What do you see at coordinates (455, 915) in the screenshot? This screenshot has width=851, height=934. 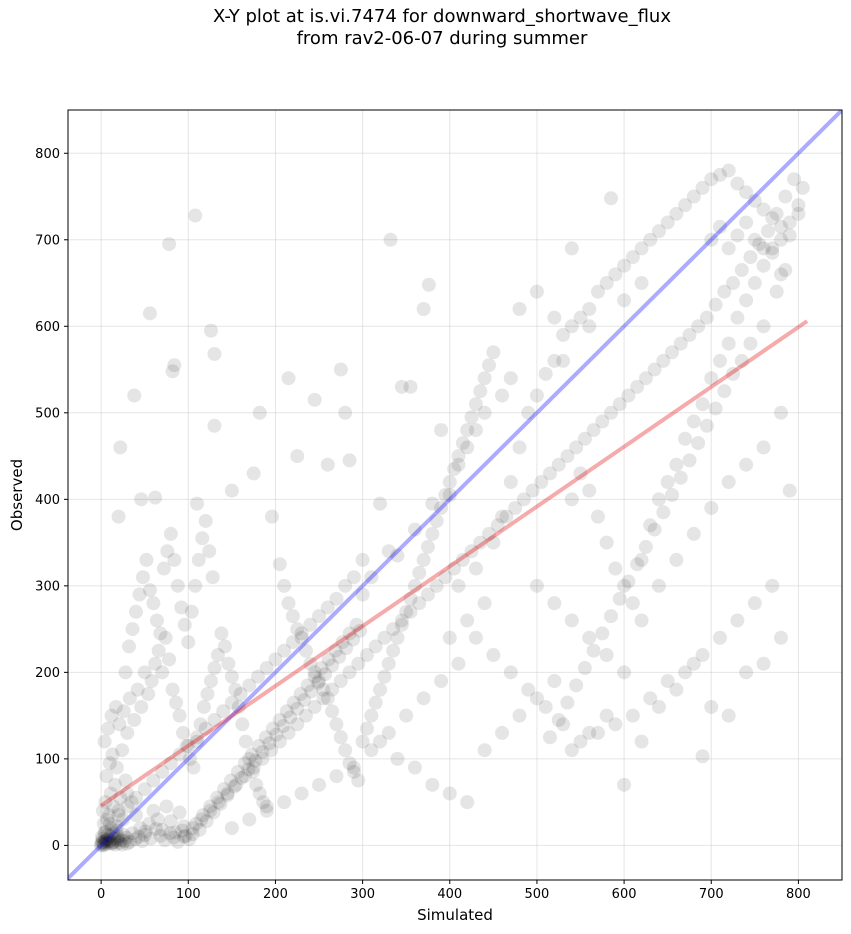 I see `x-axis-label: Simulated` at bounding box center [455, 915].